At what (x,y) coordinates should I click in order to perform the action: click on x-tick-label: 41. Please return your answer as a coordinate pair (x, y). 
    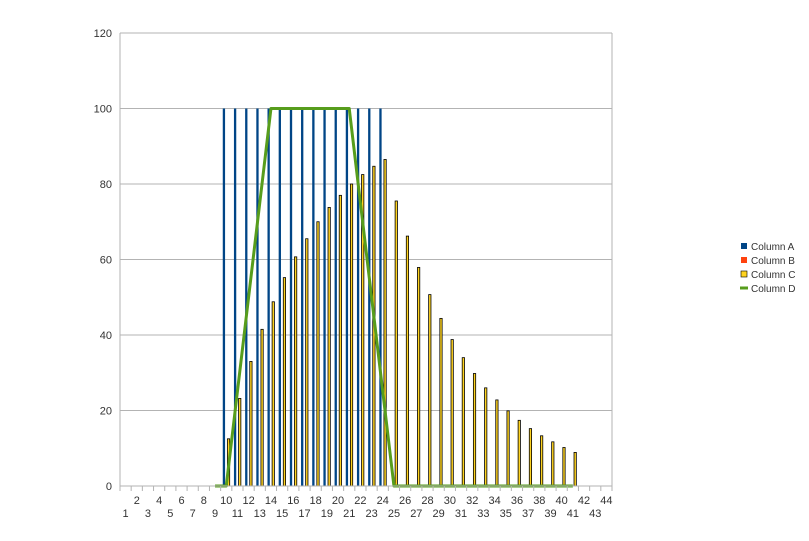
    Looking at the image, I should click on (573, 514).